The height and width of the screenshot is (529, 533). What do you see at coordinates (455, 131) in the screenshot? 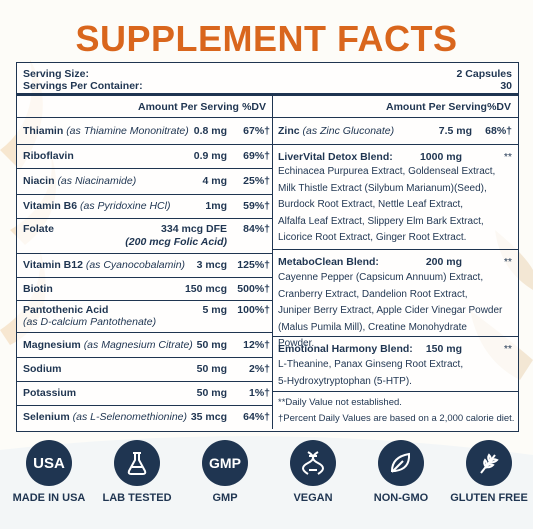
I see `nutrient-amount: 7.5 mg` at bounding box center [455, 131].